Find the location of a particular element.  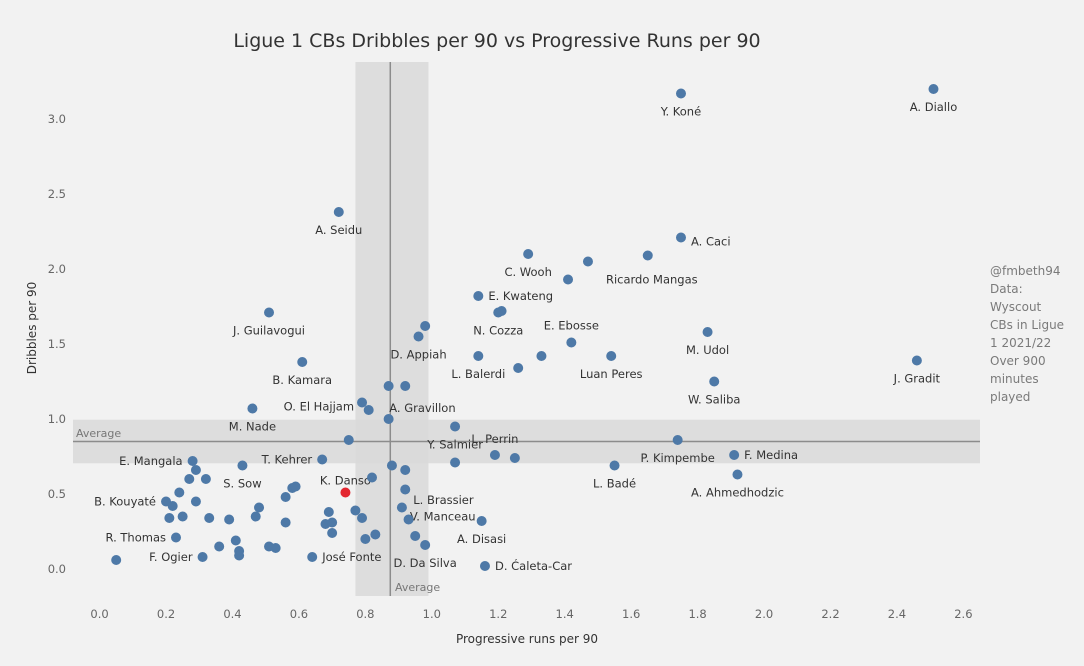

point-label: D. Appiah is located at coordinates (418, 355).